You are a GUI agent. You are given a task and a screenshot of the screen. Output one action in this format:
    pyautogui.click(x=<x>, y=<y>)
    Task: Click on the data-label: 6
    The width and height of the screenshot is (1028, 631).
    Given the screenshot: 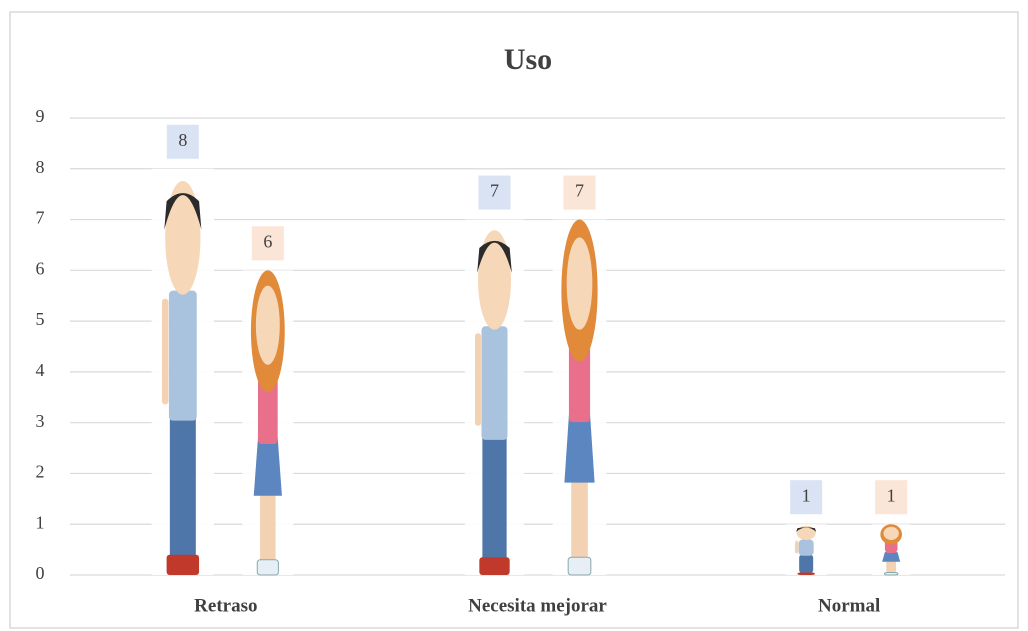 What is the action you would take?
    pyautogui.click(x=267, y=241)
    